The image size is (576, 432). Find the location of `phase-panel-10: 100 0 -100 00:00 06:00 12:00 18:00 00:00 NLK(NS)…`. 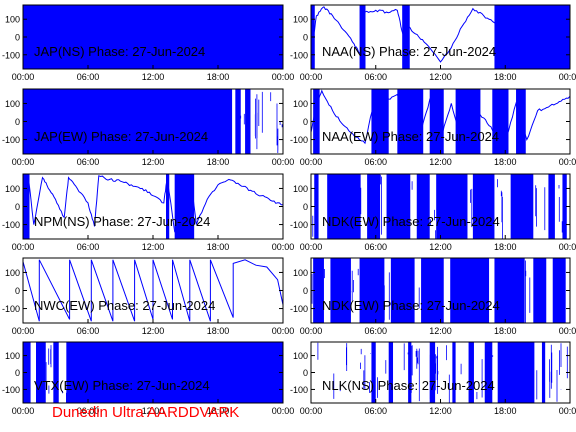

phase-panel-10: 100 0 -100 00:00 06:00 12:00 18:00 00:00 NLK(NS)… is located at coordinates (433, 378).